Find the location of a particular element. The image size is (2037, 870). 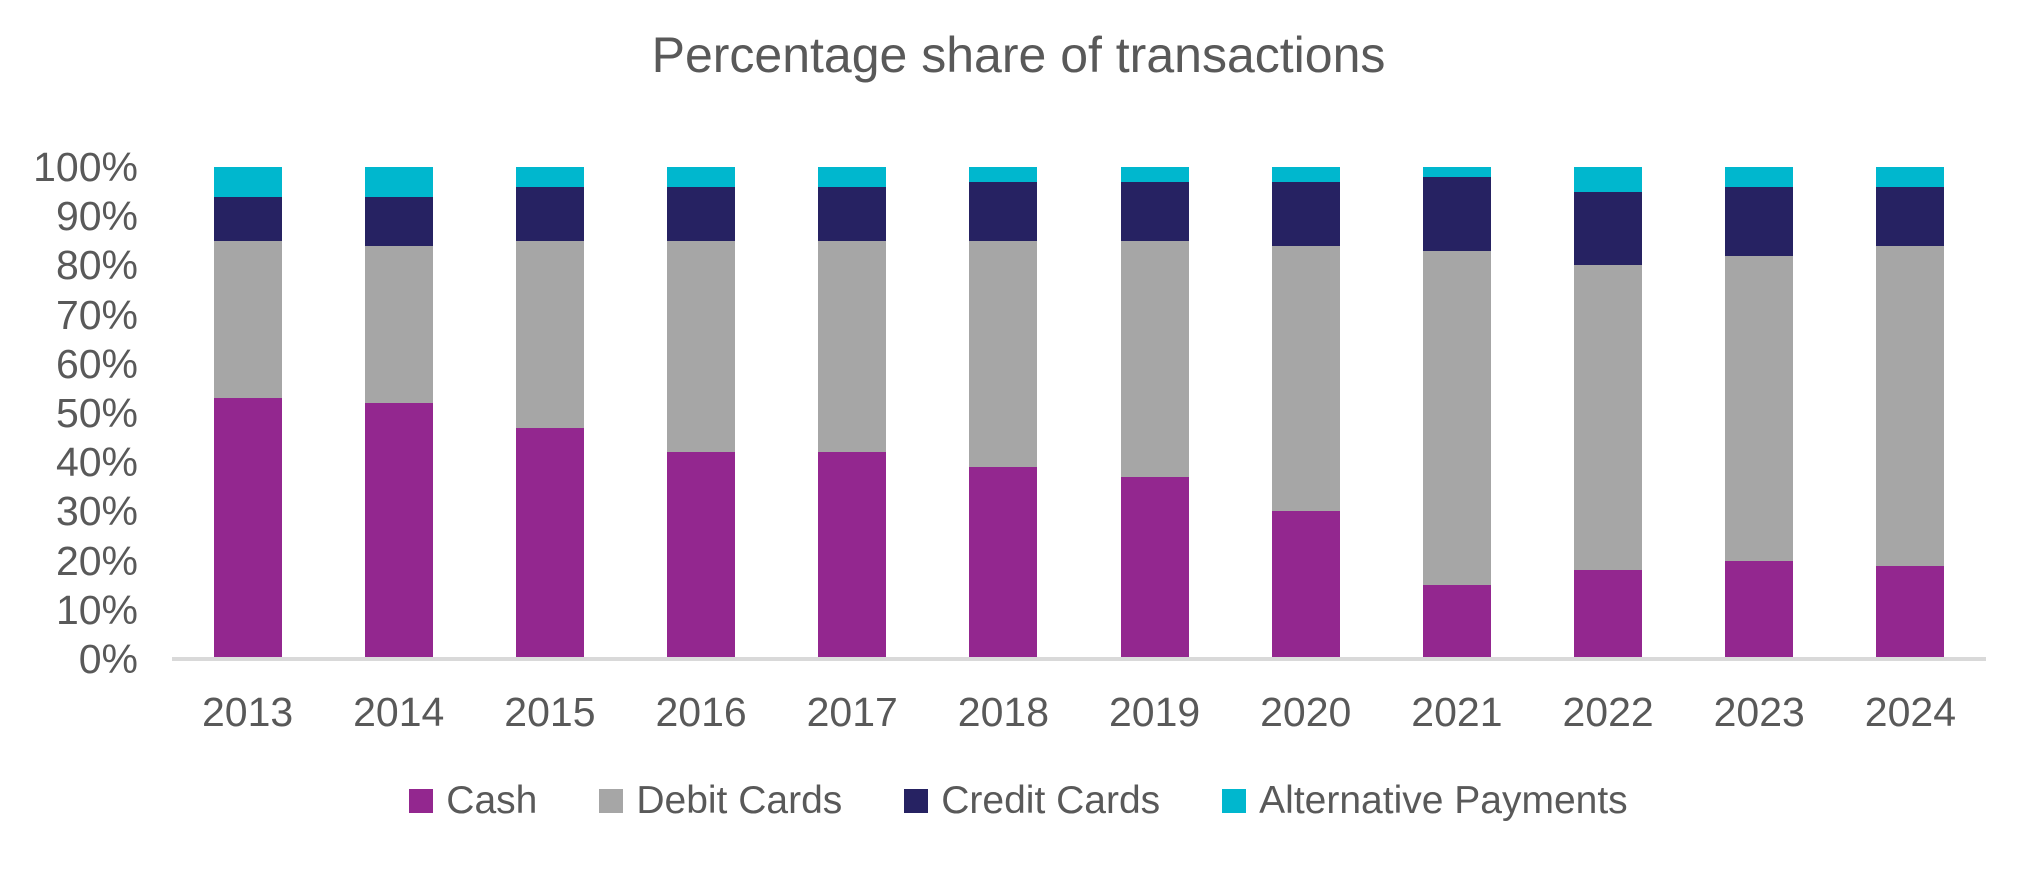

segment-cash-2017 is located at coordinates (852, 555).